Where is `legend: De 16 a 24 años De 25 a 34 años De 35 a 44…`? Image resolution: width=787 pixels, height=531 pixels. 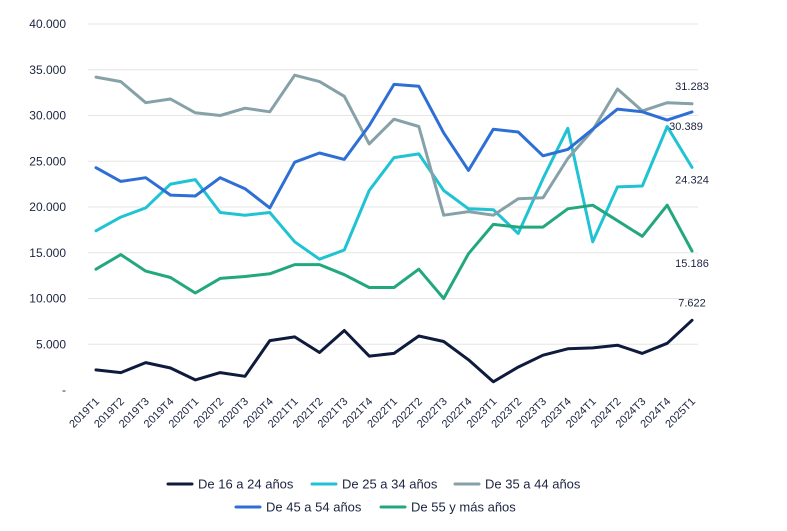 legend: De 16 a 24 años De 25 a 34 años De 35 a 44… is located at coordinates (373, 496).